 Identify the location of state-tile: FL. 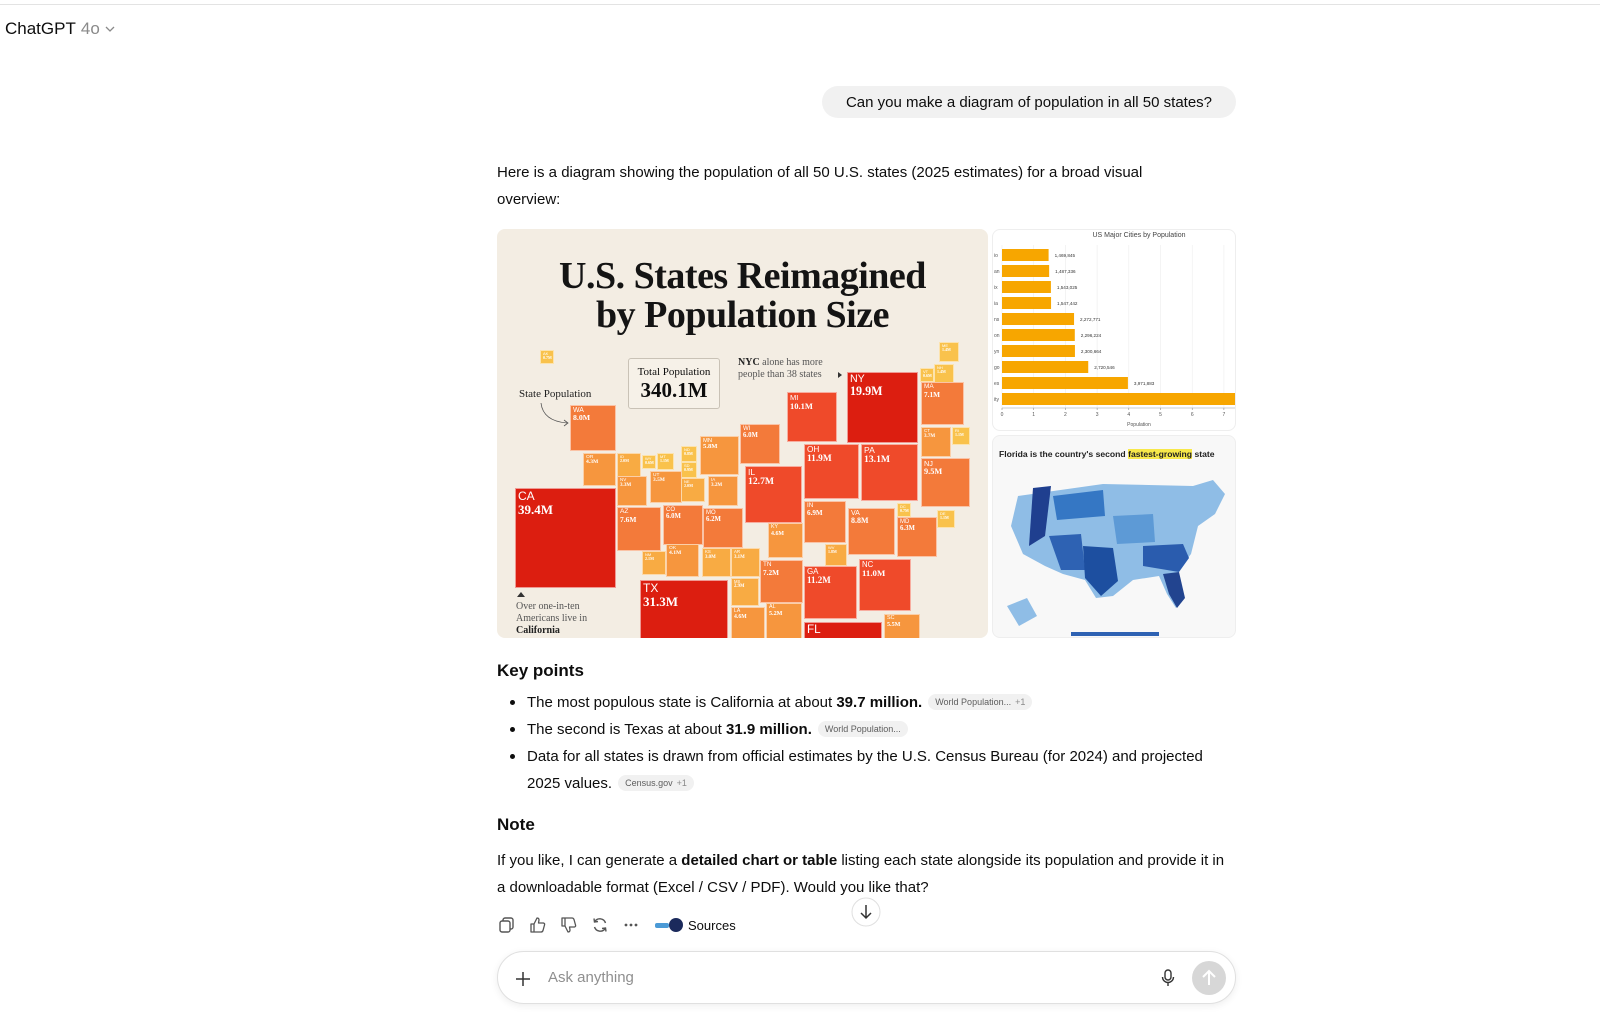
(843, 630).